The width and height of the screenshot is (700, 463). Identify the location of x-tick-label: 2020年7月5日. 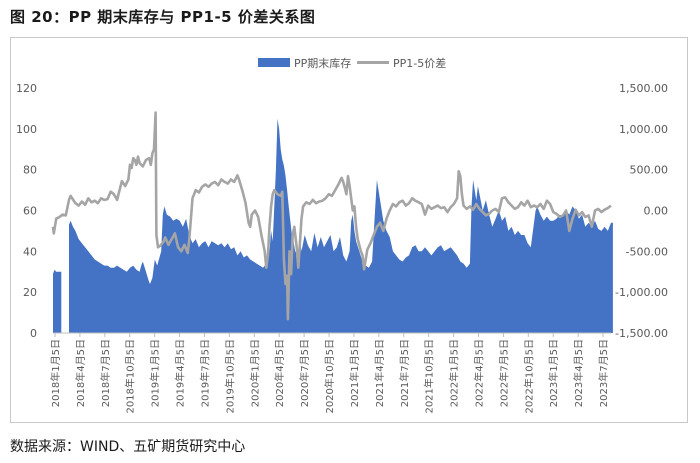
(304, 373).